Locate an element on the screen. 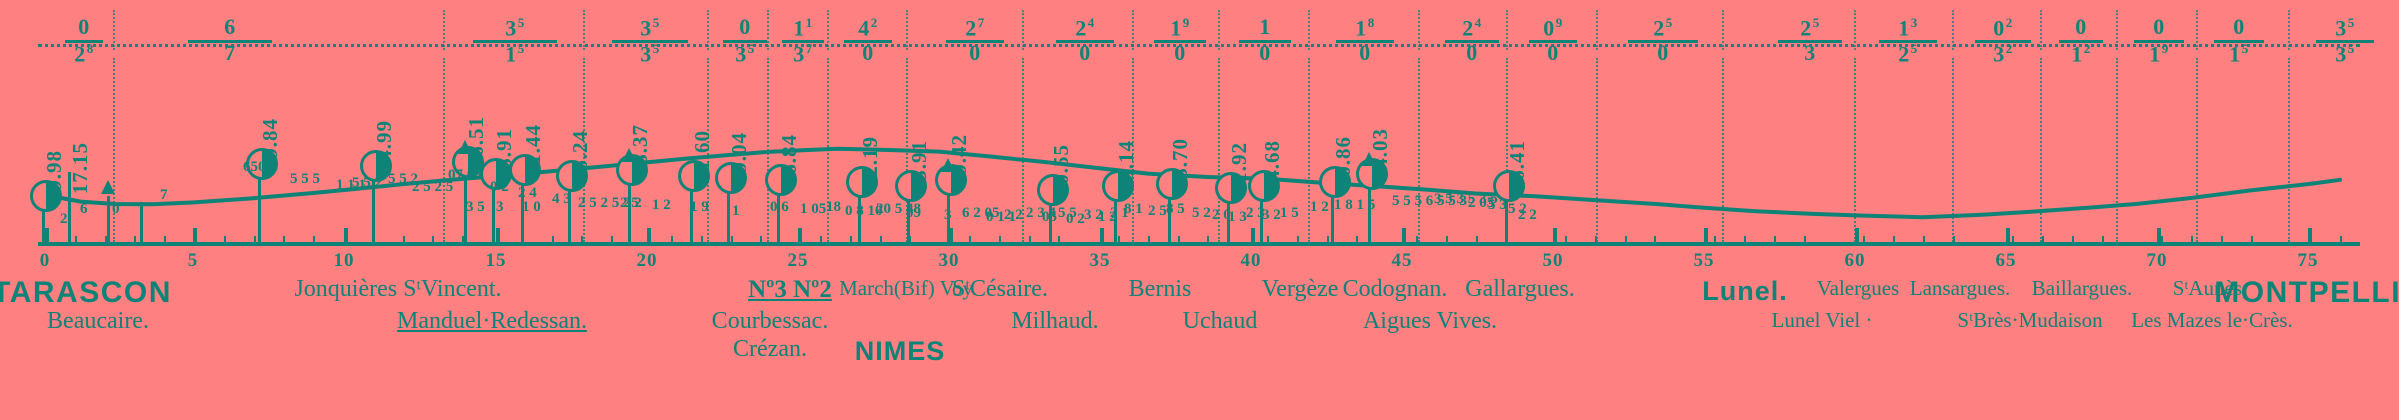 Image resolution: width=2399 pixels, height=420 pixels. station-altitude-label: 38.37 is located at coordinates (639, 149).